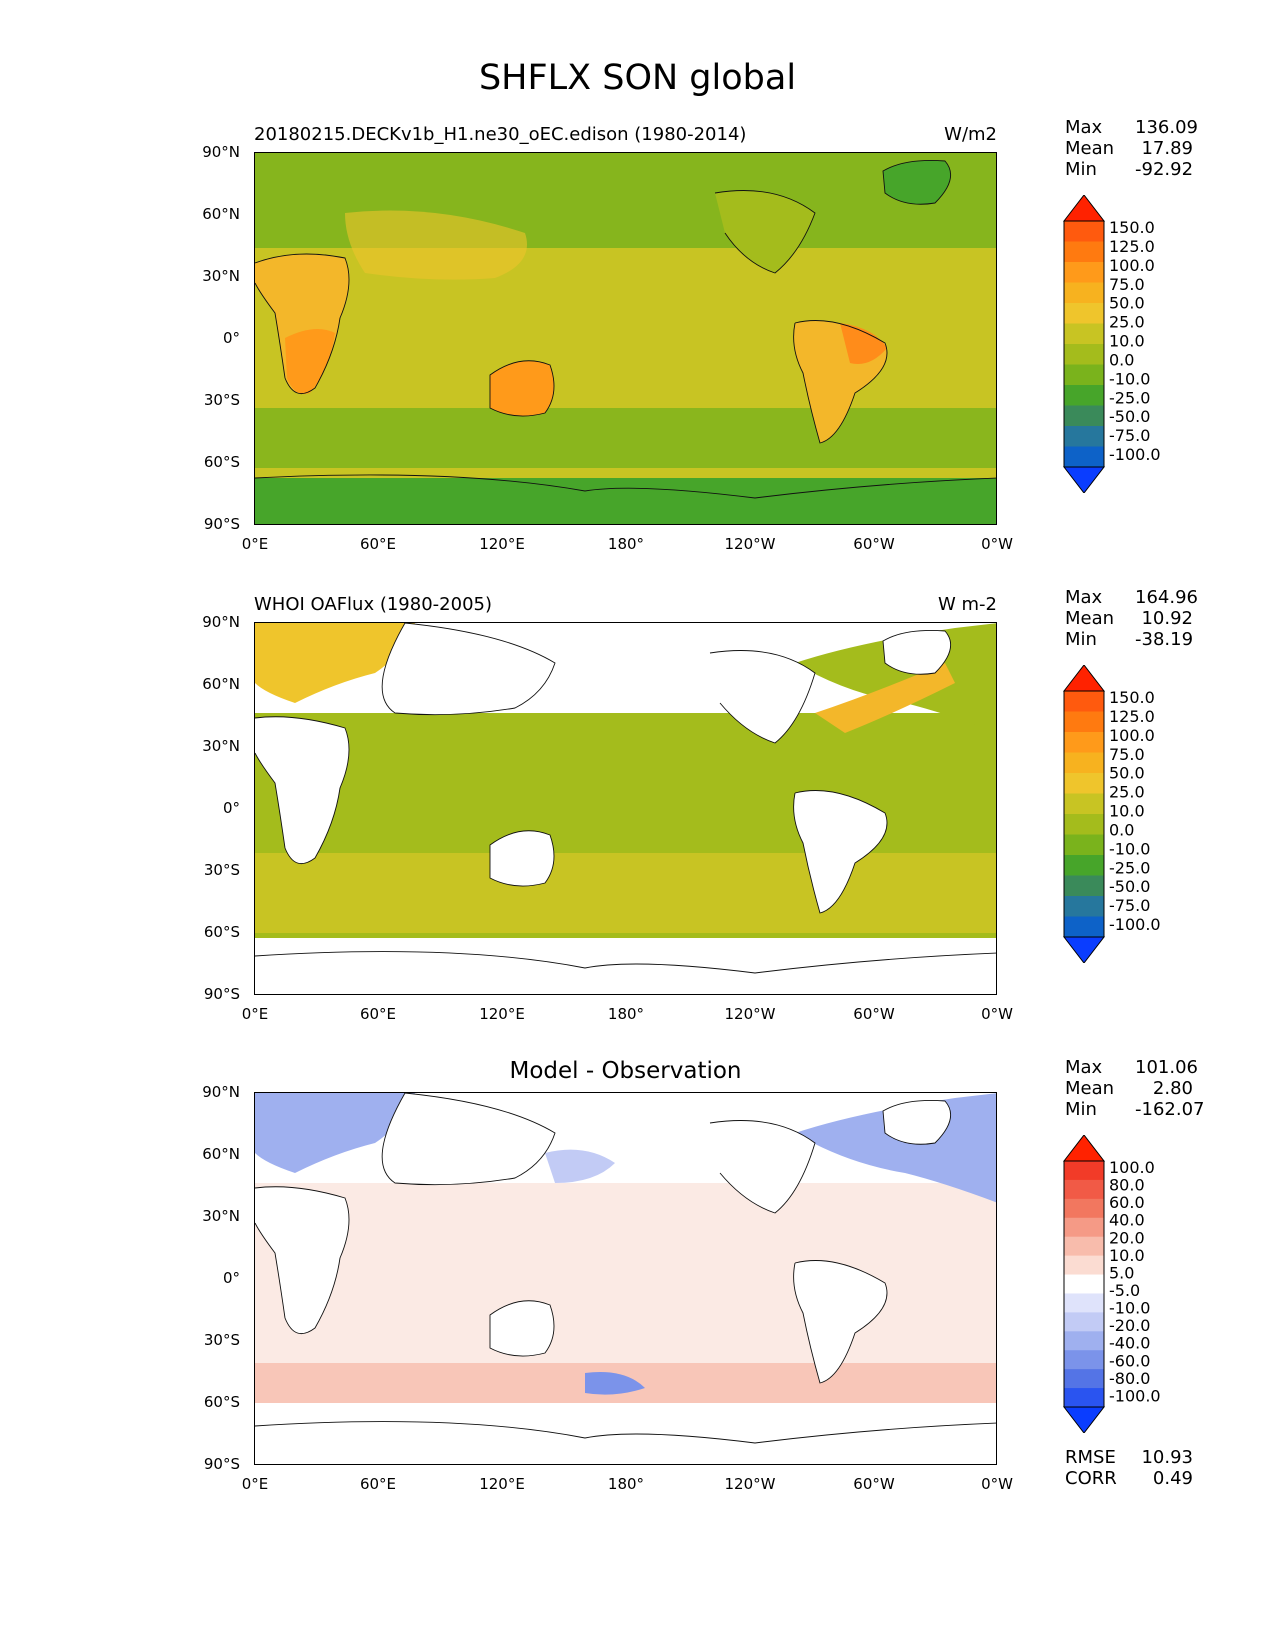 This screenshot has width=1275, height=1650. Describe the element at coordinates (1167, 148) in the screenshot. I see `stat-value: 17.89` at that location.